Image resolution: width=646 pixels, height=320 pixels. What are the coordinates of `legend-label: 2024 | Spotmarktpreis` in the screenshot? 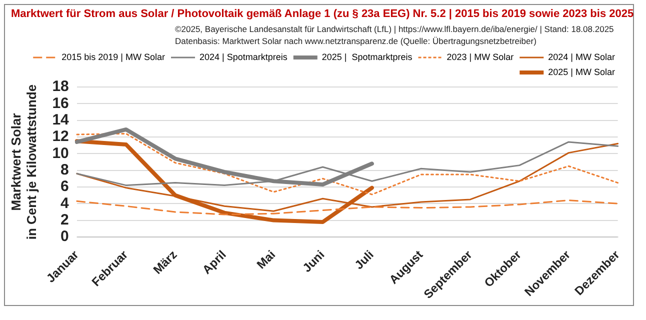 It's located at (244, 57).